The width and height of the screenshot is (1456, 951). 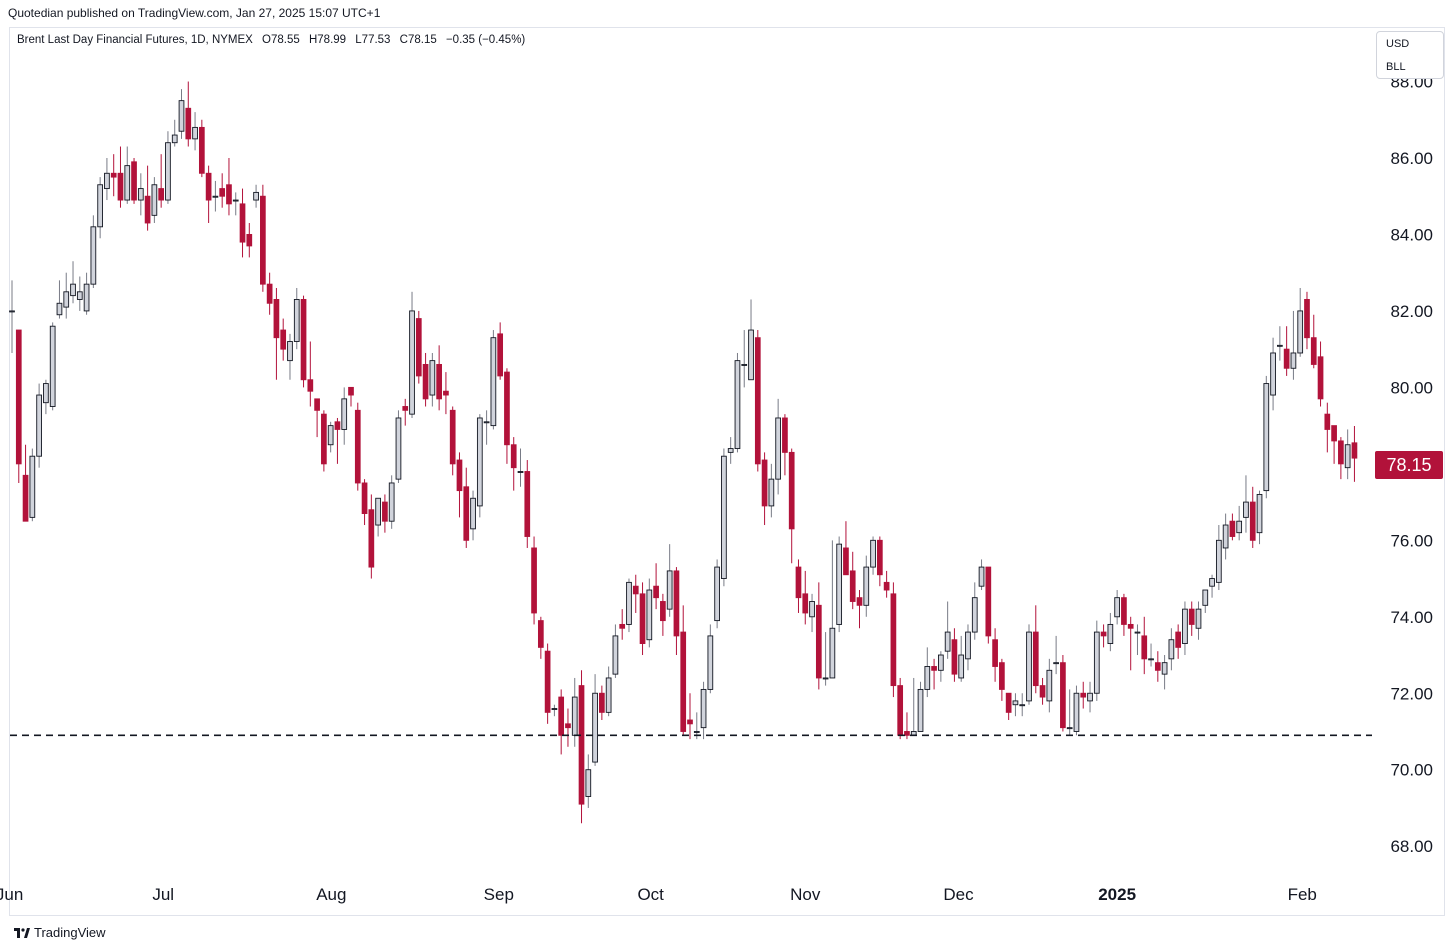 I want to click on x-tick-label: Dec, so click(x=958, y=894).